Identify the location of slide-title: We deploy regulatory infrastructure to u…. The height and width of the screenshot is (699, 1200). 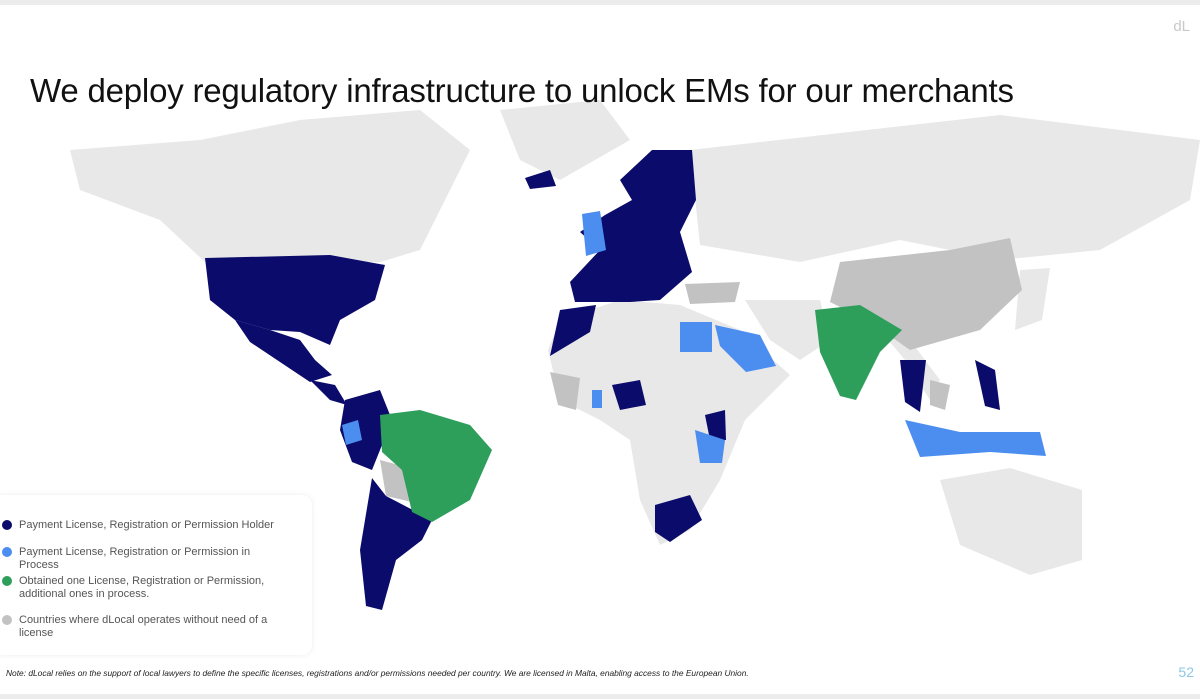
(522, 90).